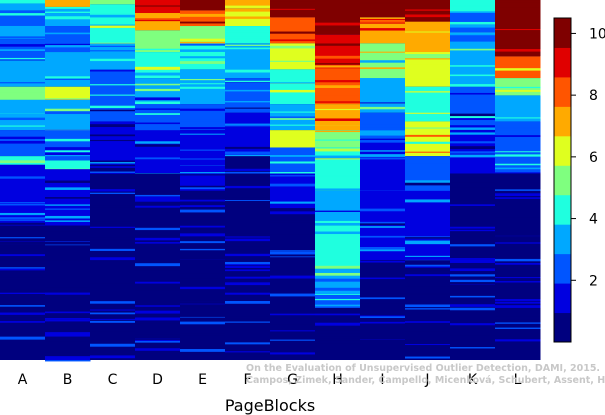 The height and width of the screenshot is (415, 605). What do you see at coordinates (202, 380) in the screenshot?
I see `x-tick-label-E: E` at bounding box center [202, 380].